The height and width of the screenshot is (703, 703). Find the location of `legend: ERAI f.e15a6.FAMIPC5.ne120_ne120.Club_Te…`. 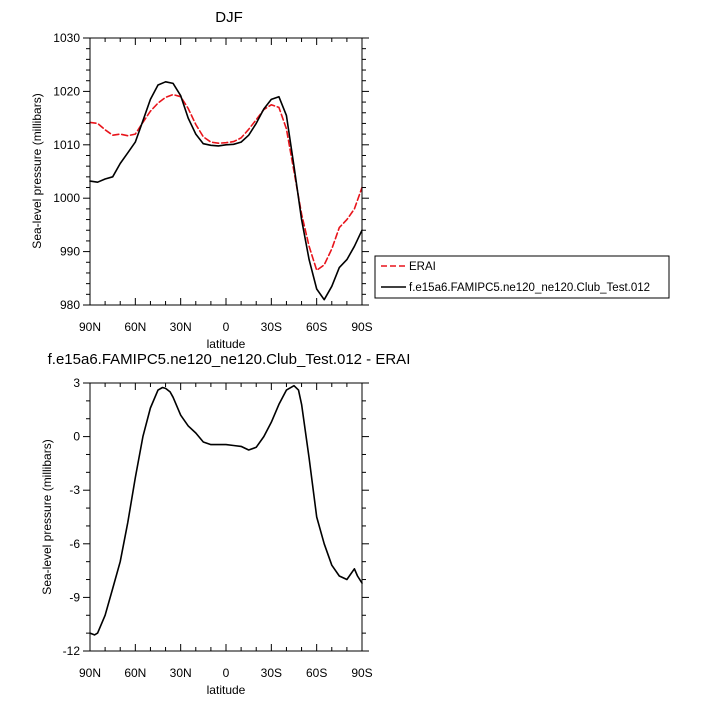

legend: ERAI f.e15a6.FAMIPC5.ne120_ne120.Club_Te… is located at coordinates (522, 277).